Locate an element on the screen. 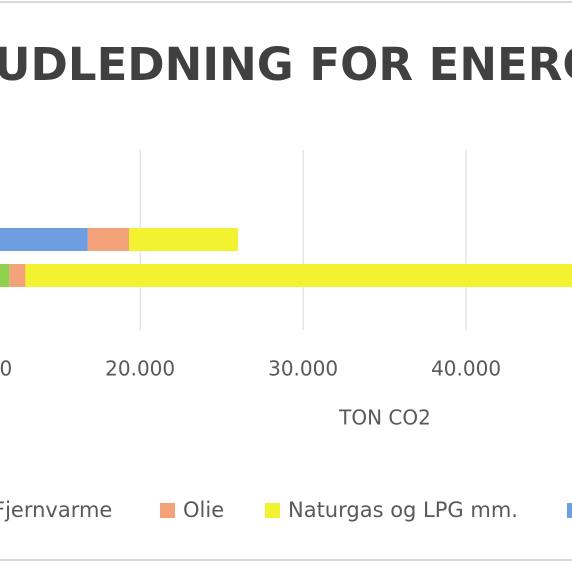 This screenshot has width=572, height=572. x-tick-label: 20.000 is located at coordinates (140, 369).